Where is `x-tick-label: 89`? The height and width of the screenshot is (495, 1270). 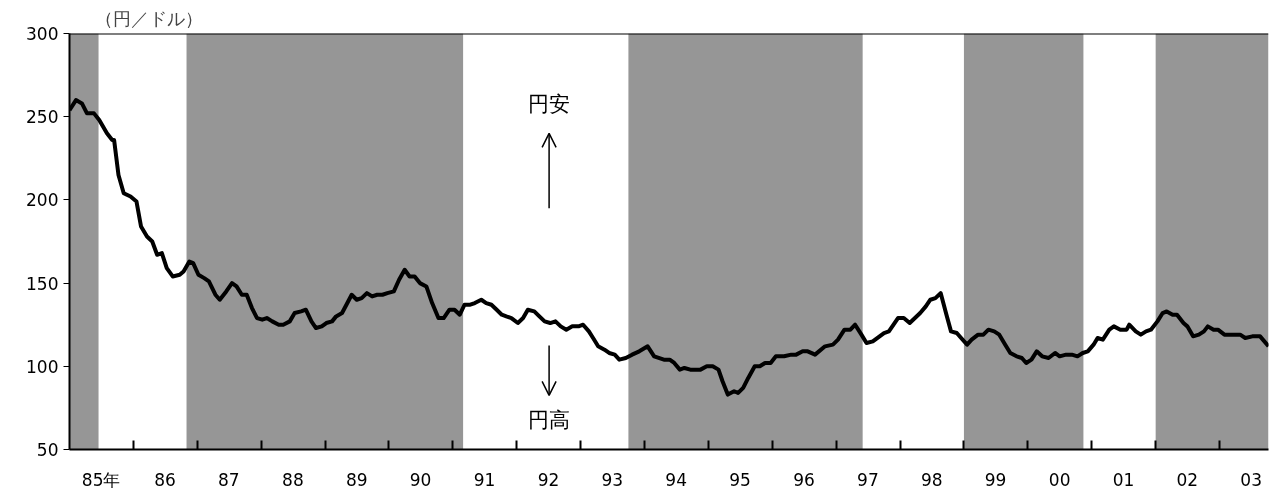
x-tick-label: 89 is located at coordinates (356, 479).